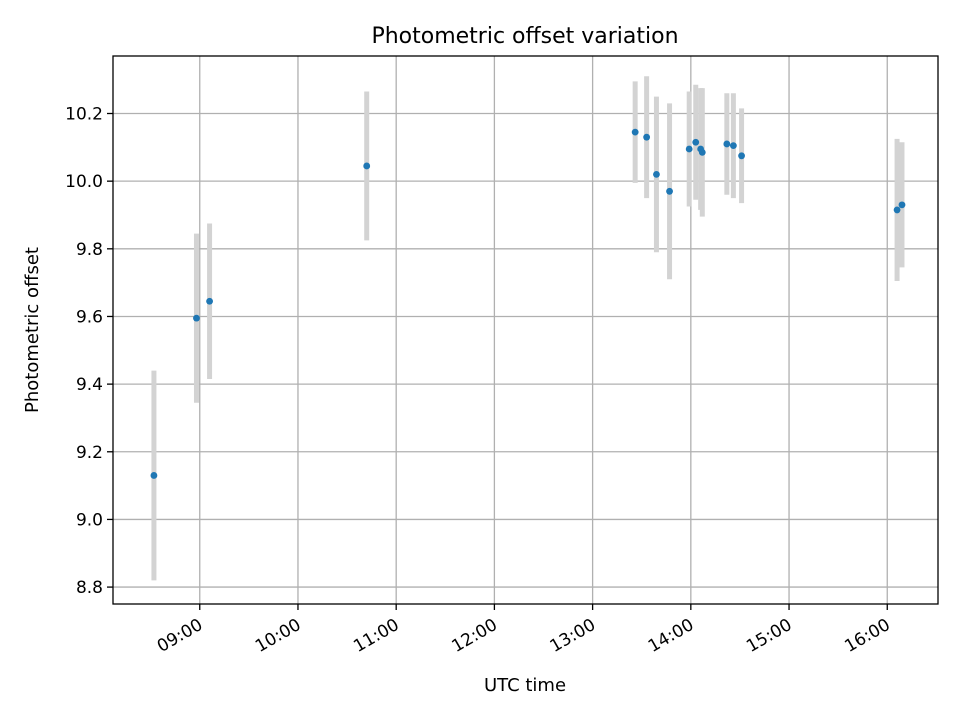 The height and width of the screenshot is (720, 960). Describe the element at coordinates (89, 588) in the screenshot. I see `y-tick-label: 8.8` at that location.